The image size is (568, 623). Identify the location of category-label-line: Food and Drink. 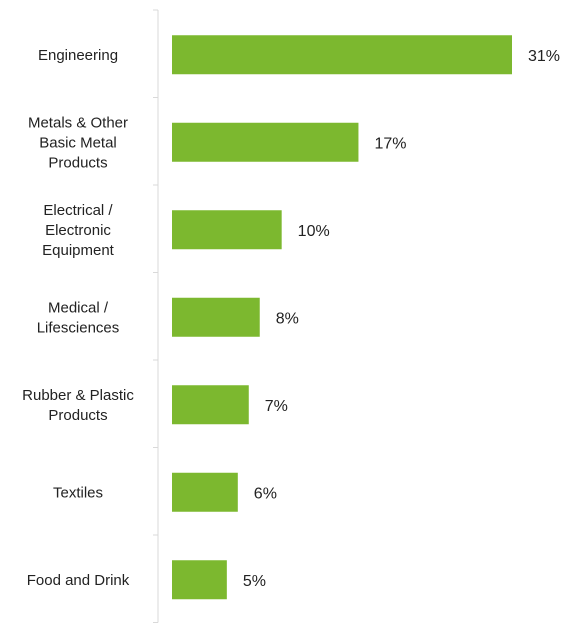
(78, 580).